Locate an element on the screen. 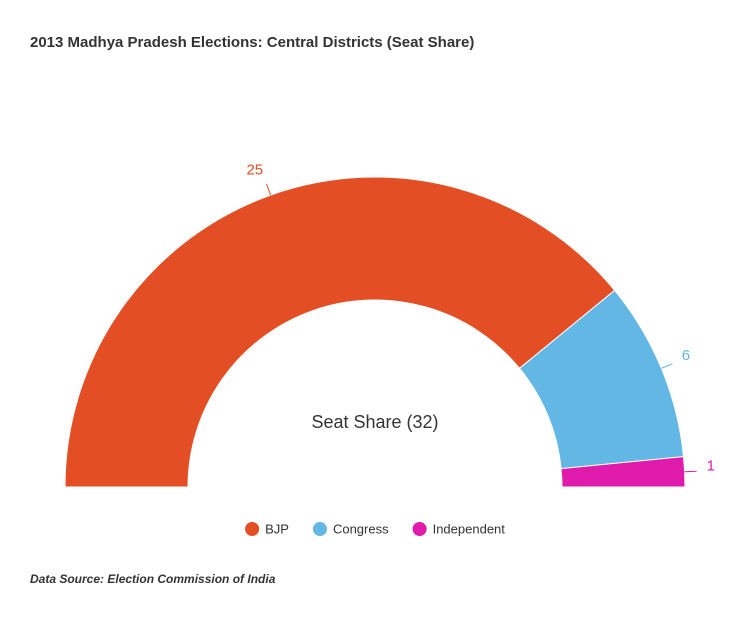 This screenshot has height=621, width=750. legend-label: Congress is located at coordinates (361, 528).